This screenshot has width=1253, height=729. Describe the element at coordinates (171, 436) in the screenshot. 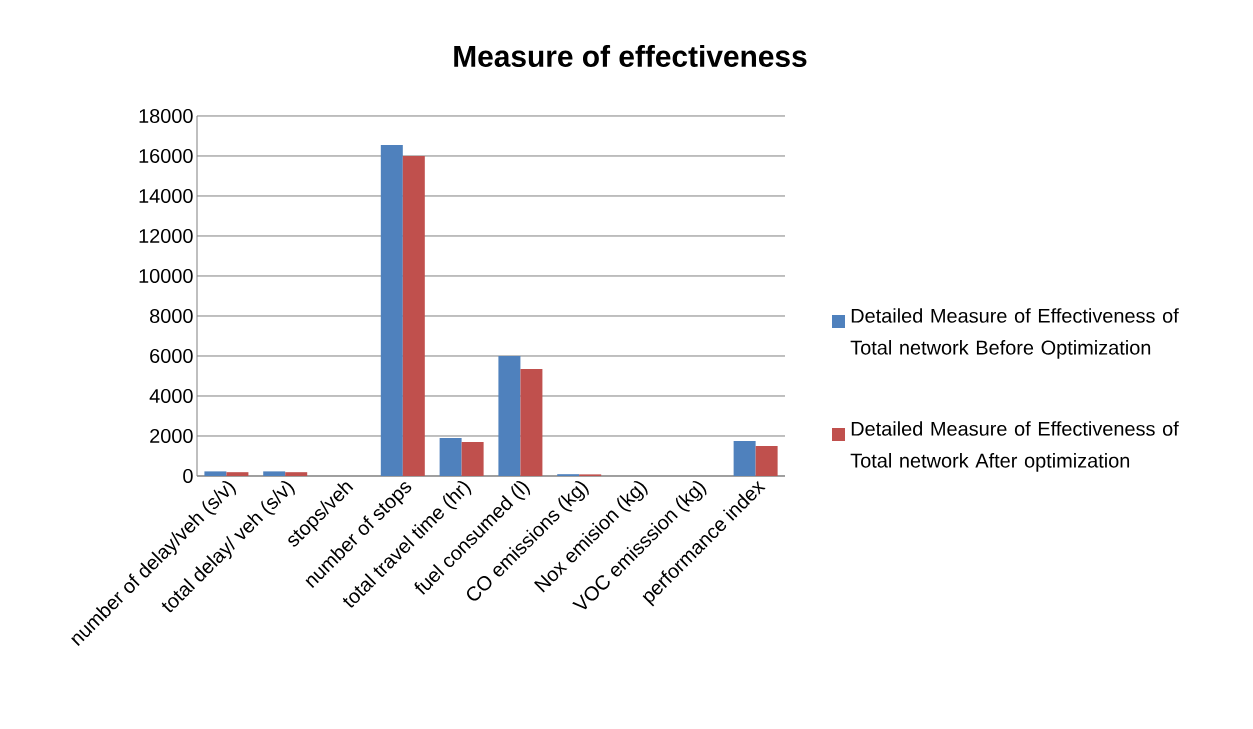

I see `y-tick-label: 2000` at that location.